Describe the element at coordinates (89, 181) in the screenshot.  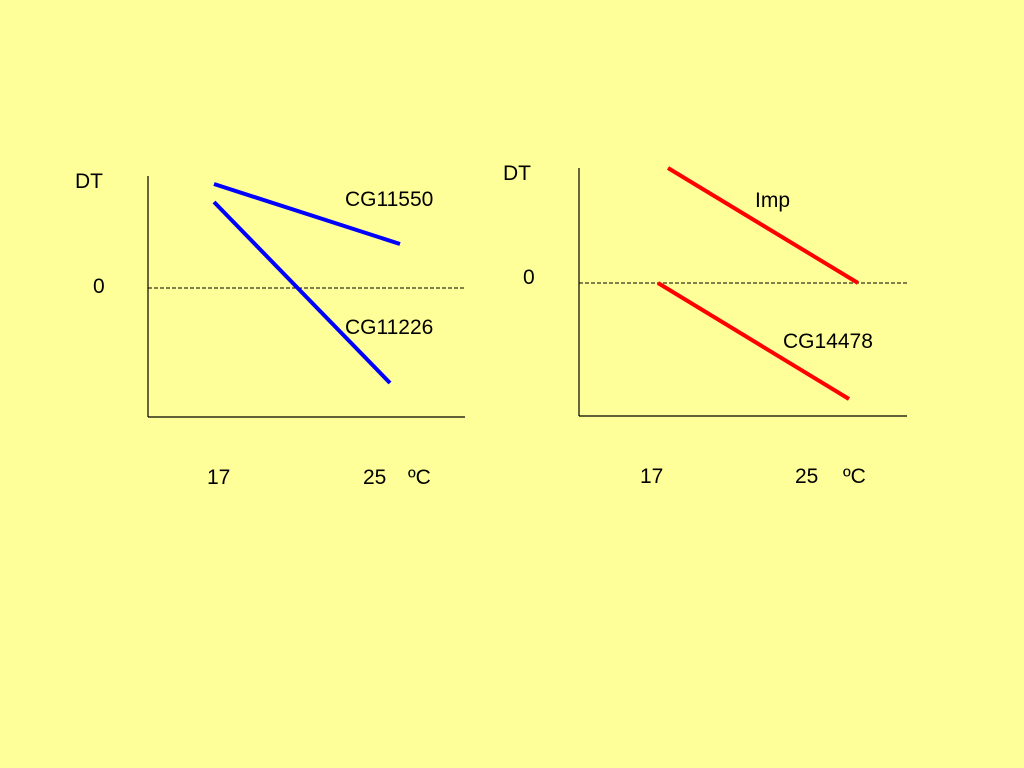
I see `left-y-label: DT` at that location.